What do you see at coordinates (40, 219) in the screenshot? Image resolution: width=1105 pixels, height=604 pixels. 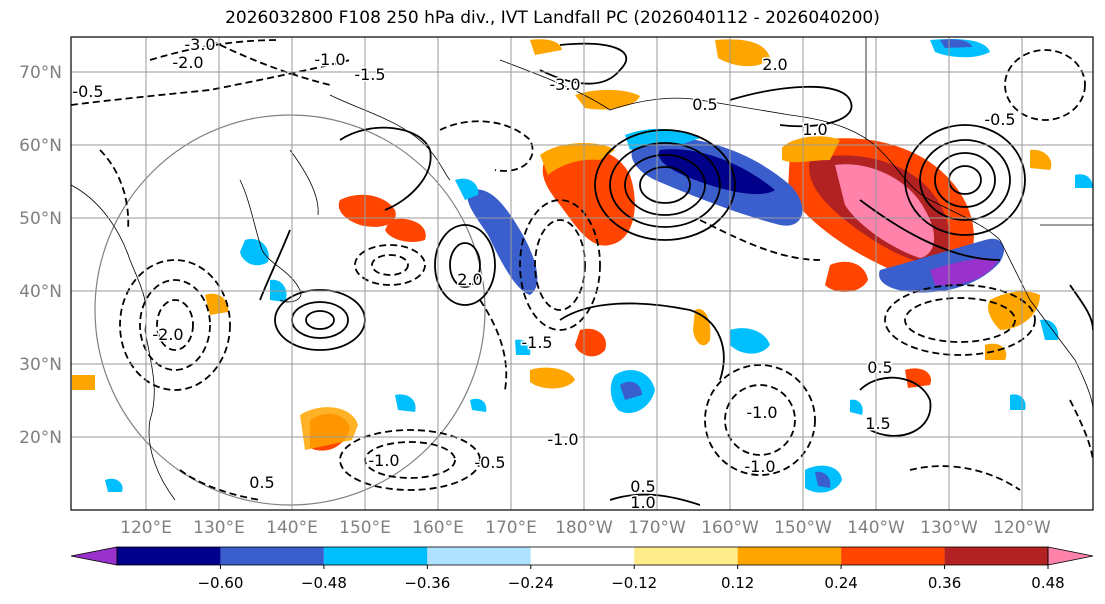 I see `lat-label: 50°N` at bounding box center [40, 219].